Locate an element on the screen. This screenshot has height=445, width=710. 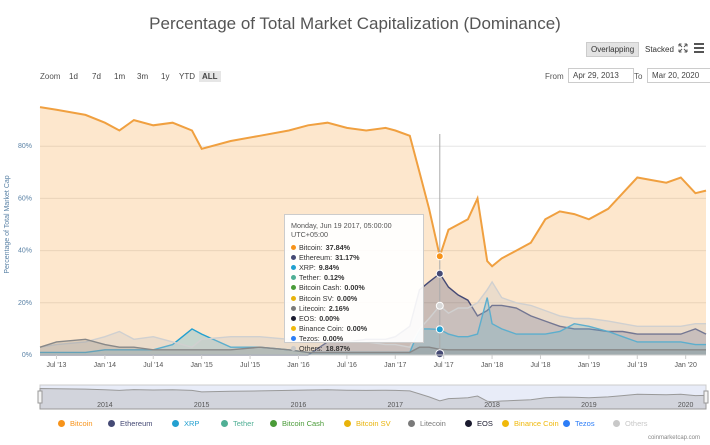
y-tick-label: 0% is located at coordinates (27, 355).